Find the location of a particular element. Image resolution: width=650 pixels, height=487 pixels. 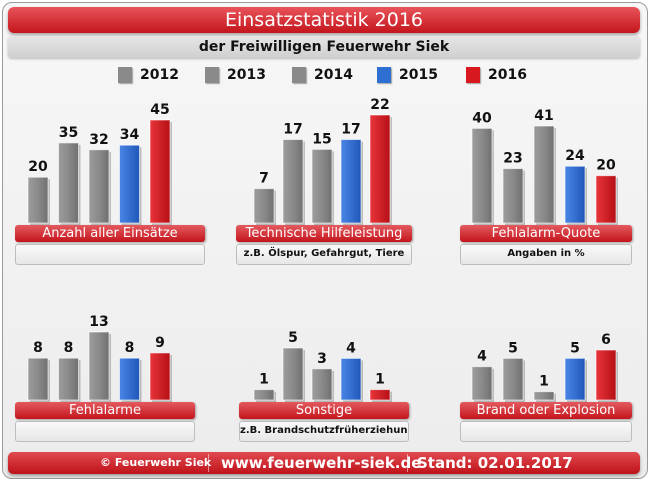

legend-label: 2014 is located at coordinates (333, 75).